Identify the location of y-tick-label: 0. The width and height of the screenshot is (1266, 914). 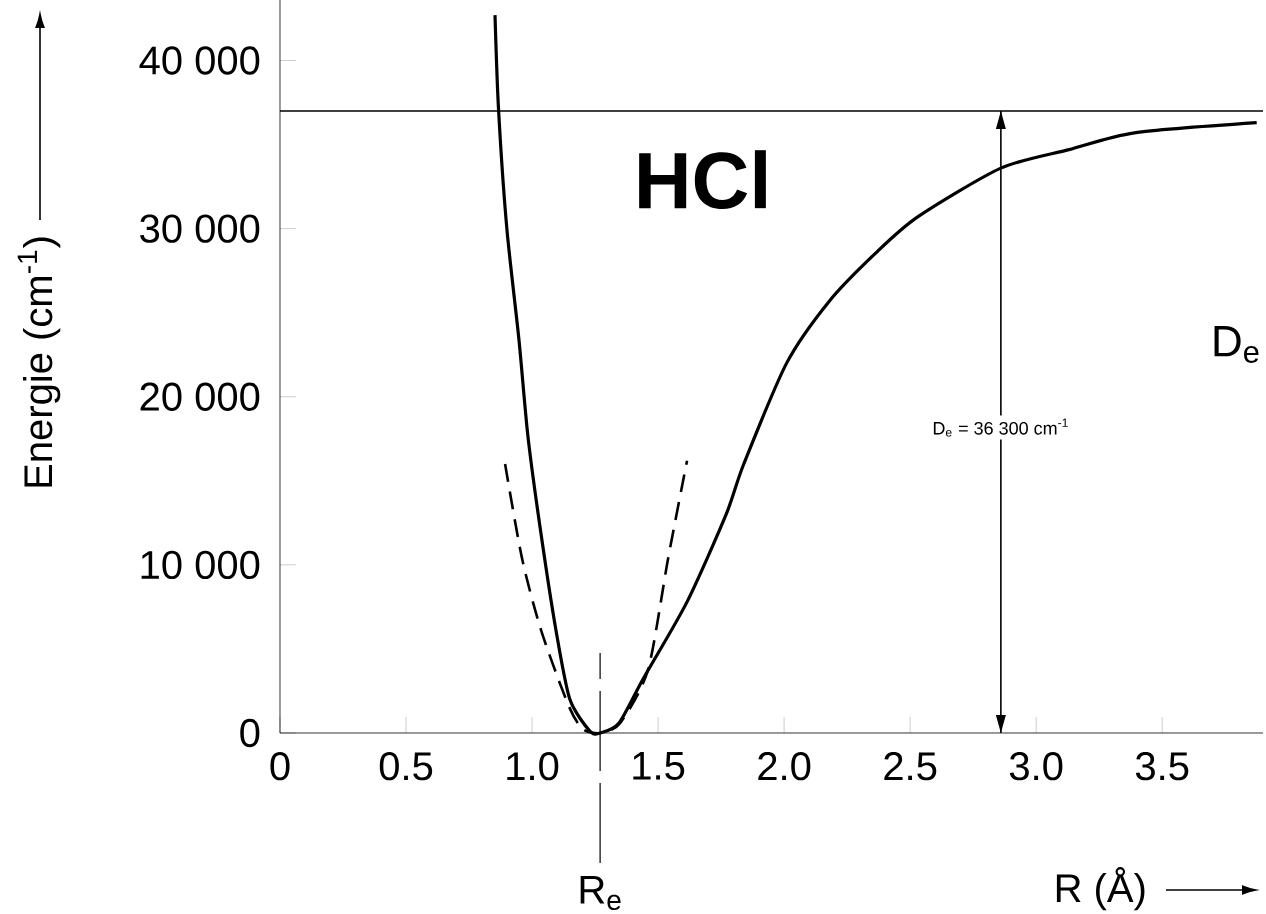
(250, 733).